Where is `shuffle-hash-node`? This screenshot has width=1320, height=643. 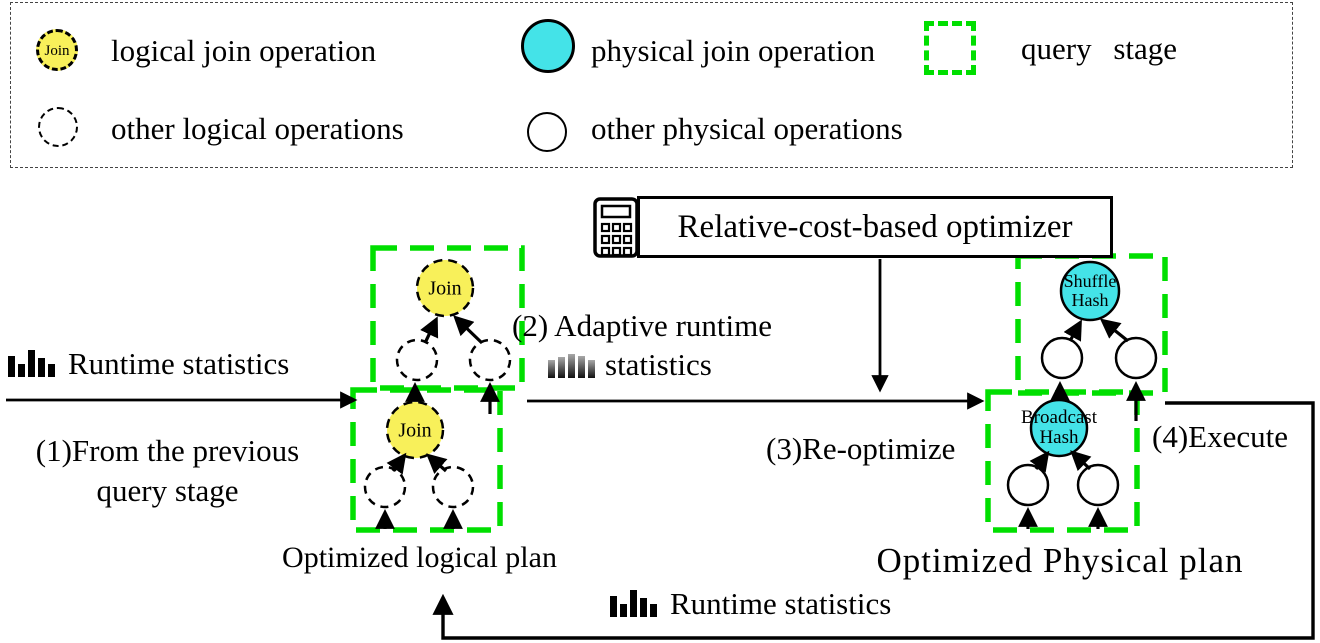 shuffle-hash-node is located at coordinates (1090, 291).